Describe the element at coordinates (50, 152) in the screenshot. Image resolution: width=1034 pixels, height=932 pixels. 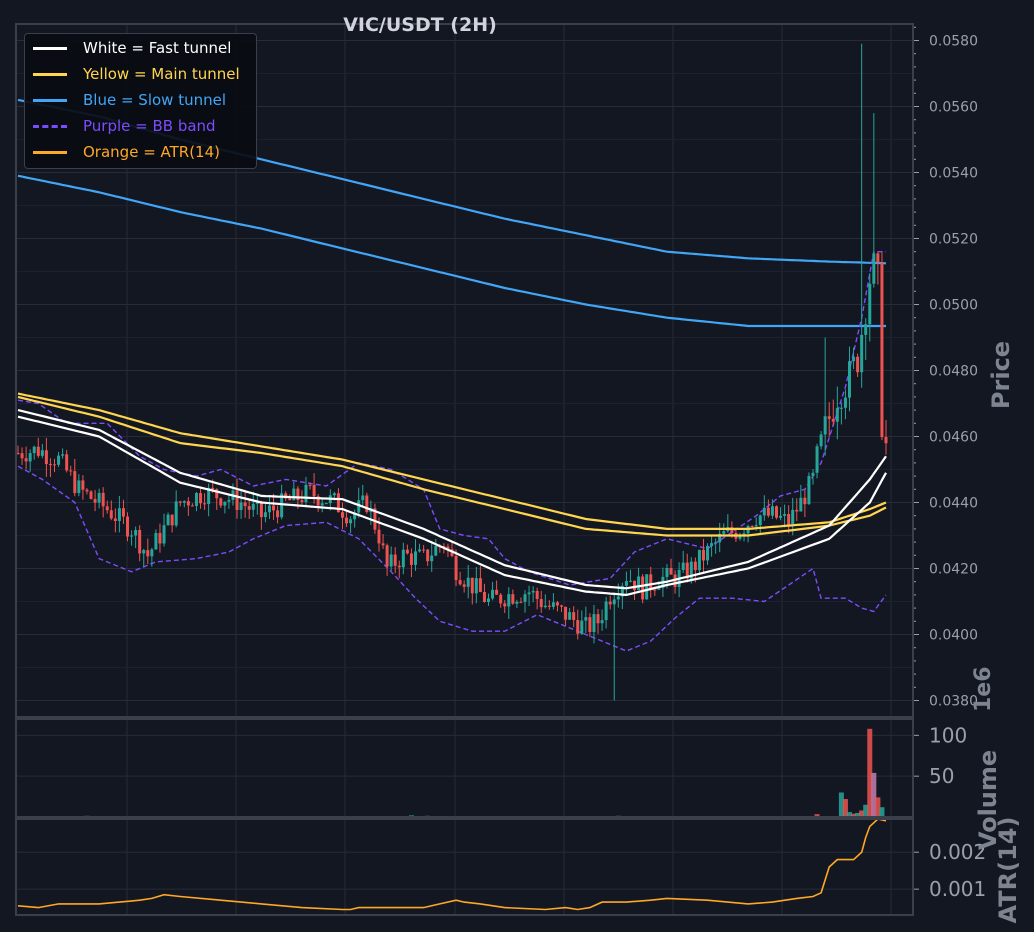
I see `legend-swatch-atr` at that location.